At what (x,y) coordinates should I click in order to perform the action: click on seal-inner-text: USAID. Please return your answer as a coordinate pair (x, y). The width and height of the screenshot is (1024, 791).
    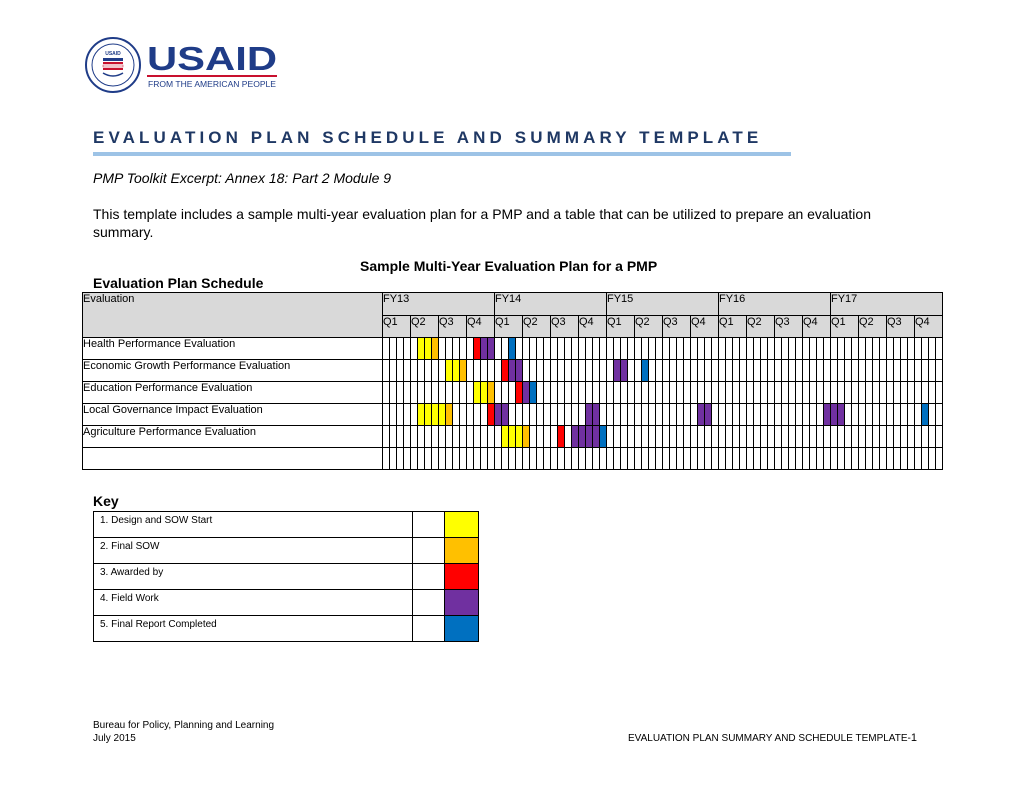
    Looking at the image, I should click on (113, 54).